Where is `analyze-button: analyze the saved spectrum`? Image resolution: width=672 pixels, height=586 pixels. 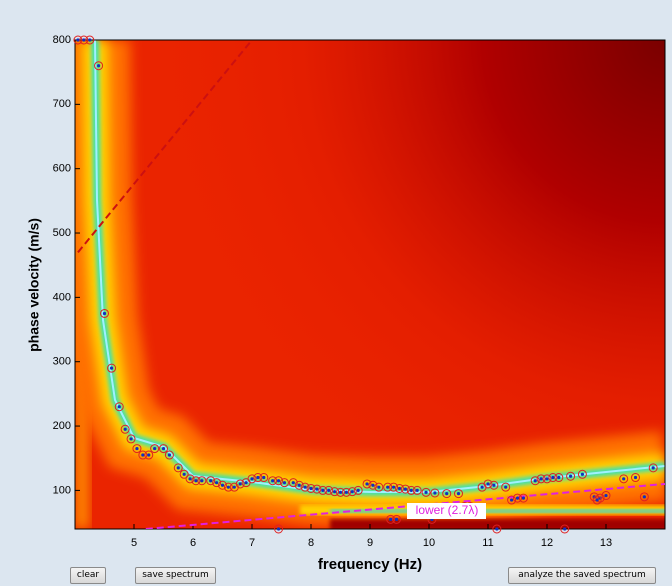 analyze-button: analyze the saved spectrum is located at coordinates (582, 575).